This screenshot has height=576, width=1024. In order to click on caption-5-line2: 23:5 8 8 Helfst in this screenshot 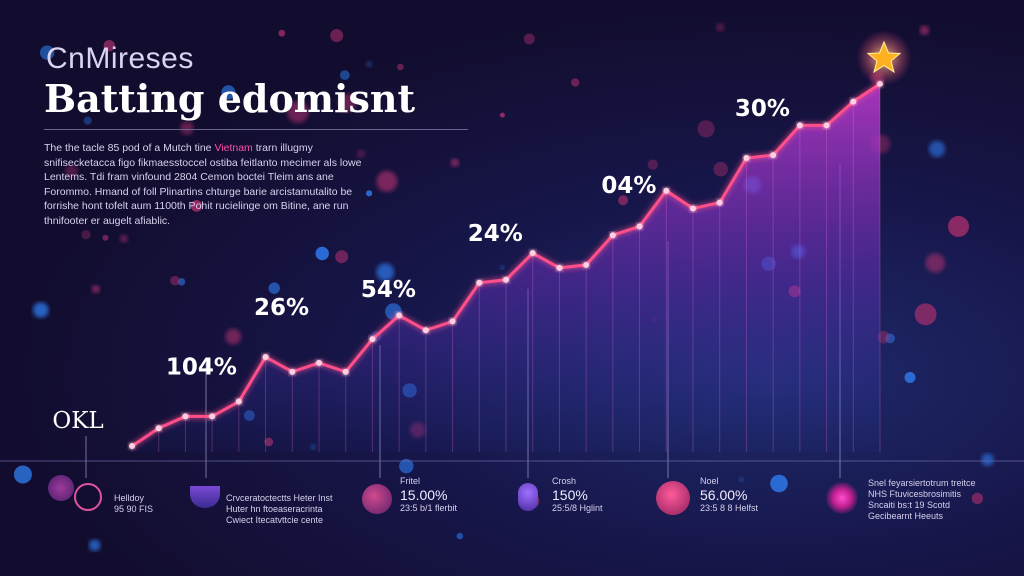, I will do `click(729, 508)`.